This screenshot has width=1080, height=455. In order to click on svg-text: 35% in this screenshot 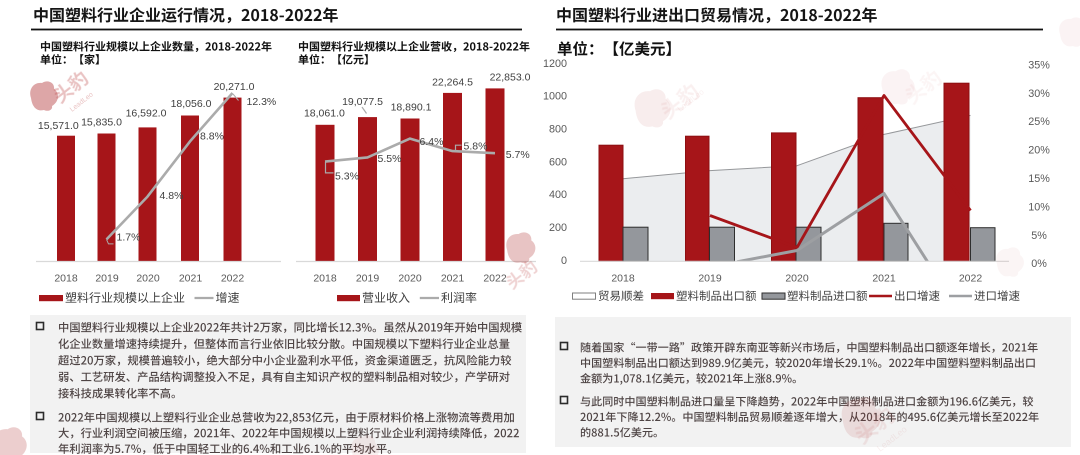, I will do `click(1039, 65)`.